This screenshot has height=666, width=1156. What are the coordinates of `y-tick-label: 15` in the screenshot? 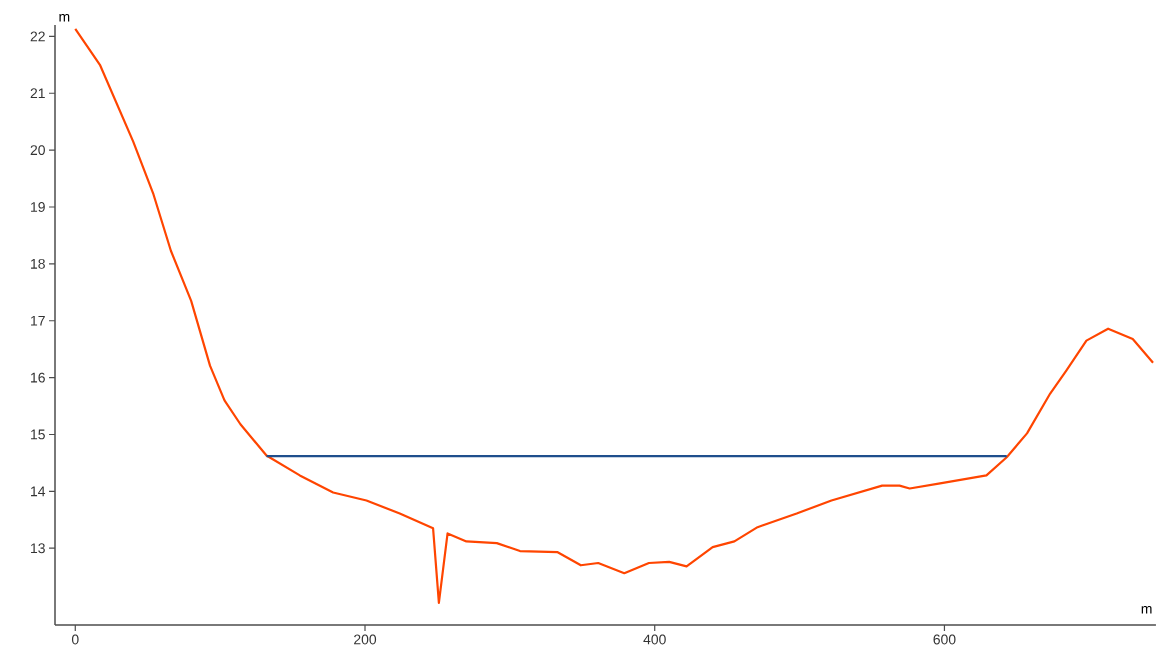 It's located at (38, 434).